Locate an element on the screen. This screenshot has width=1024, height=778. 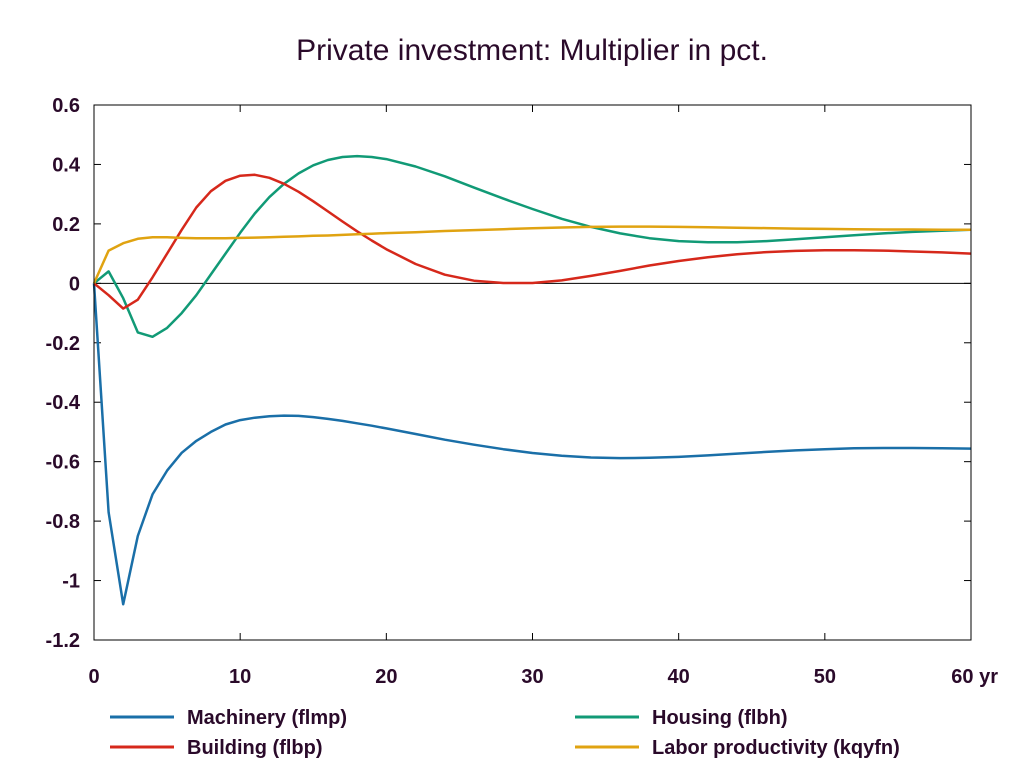
y-tick-label: -1 is located at coordinates (71, 582).